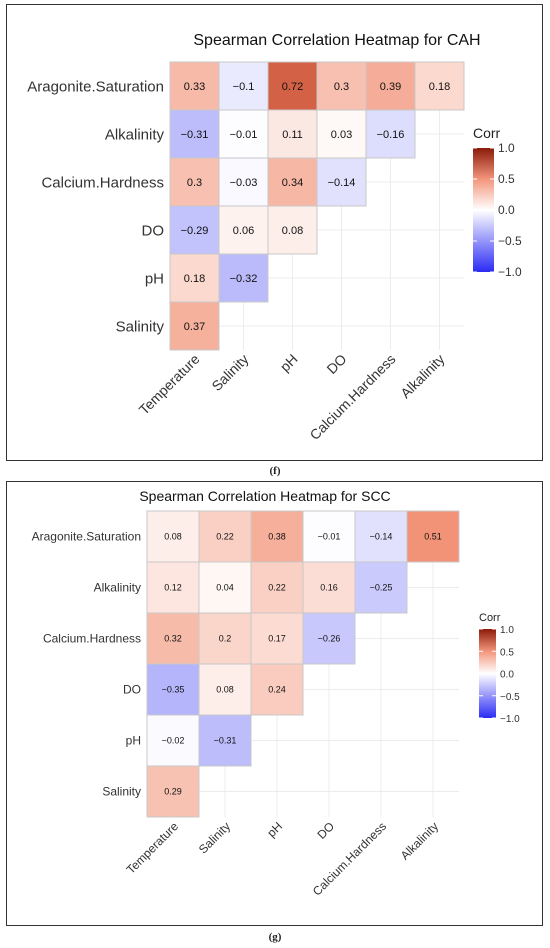 This screenshot has height=948, width=550. Describe the element at coordinates (483, 210) in the screenshot. I see `legend-colorbar` at that location.